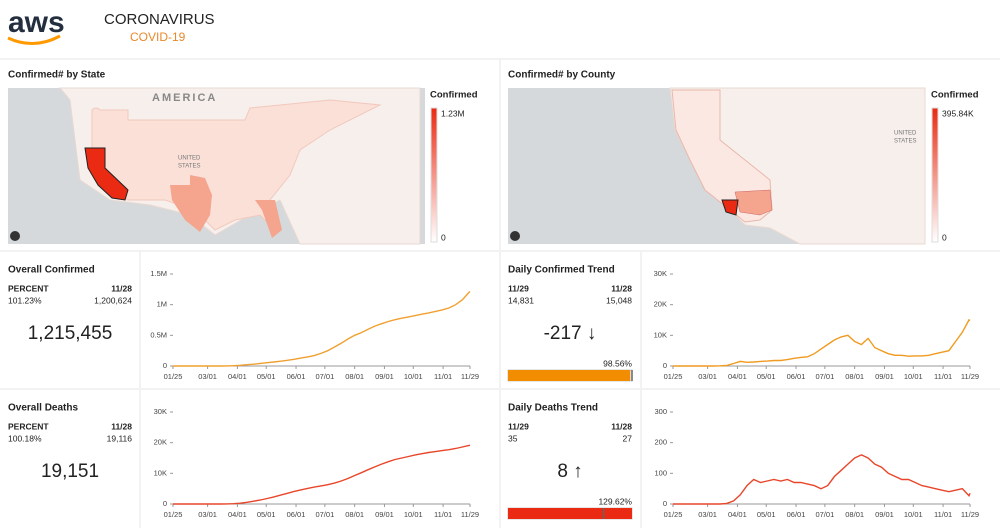 The height and width of the screenshot is (528, 1000). Describe the element at coordinates (43, 408) in the screenshot. I see `kpi-title: Overall Deaths` at that location.